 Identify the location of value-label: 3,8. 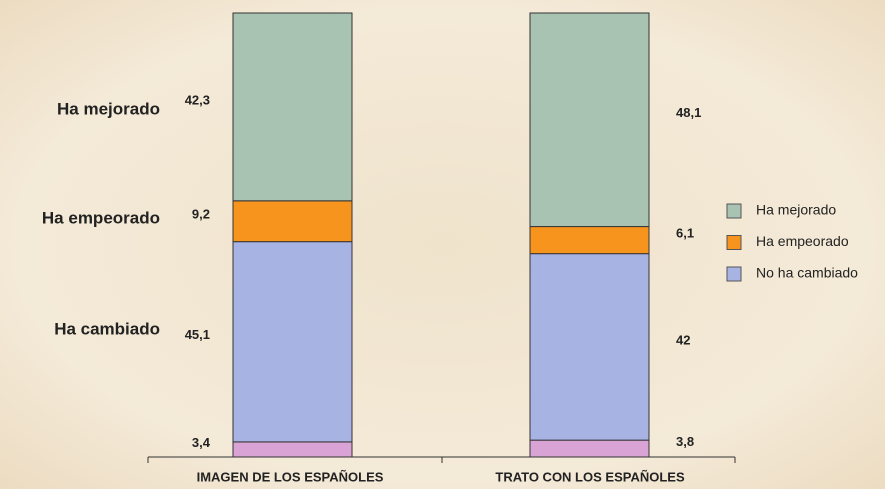
(685, 441).